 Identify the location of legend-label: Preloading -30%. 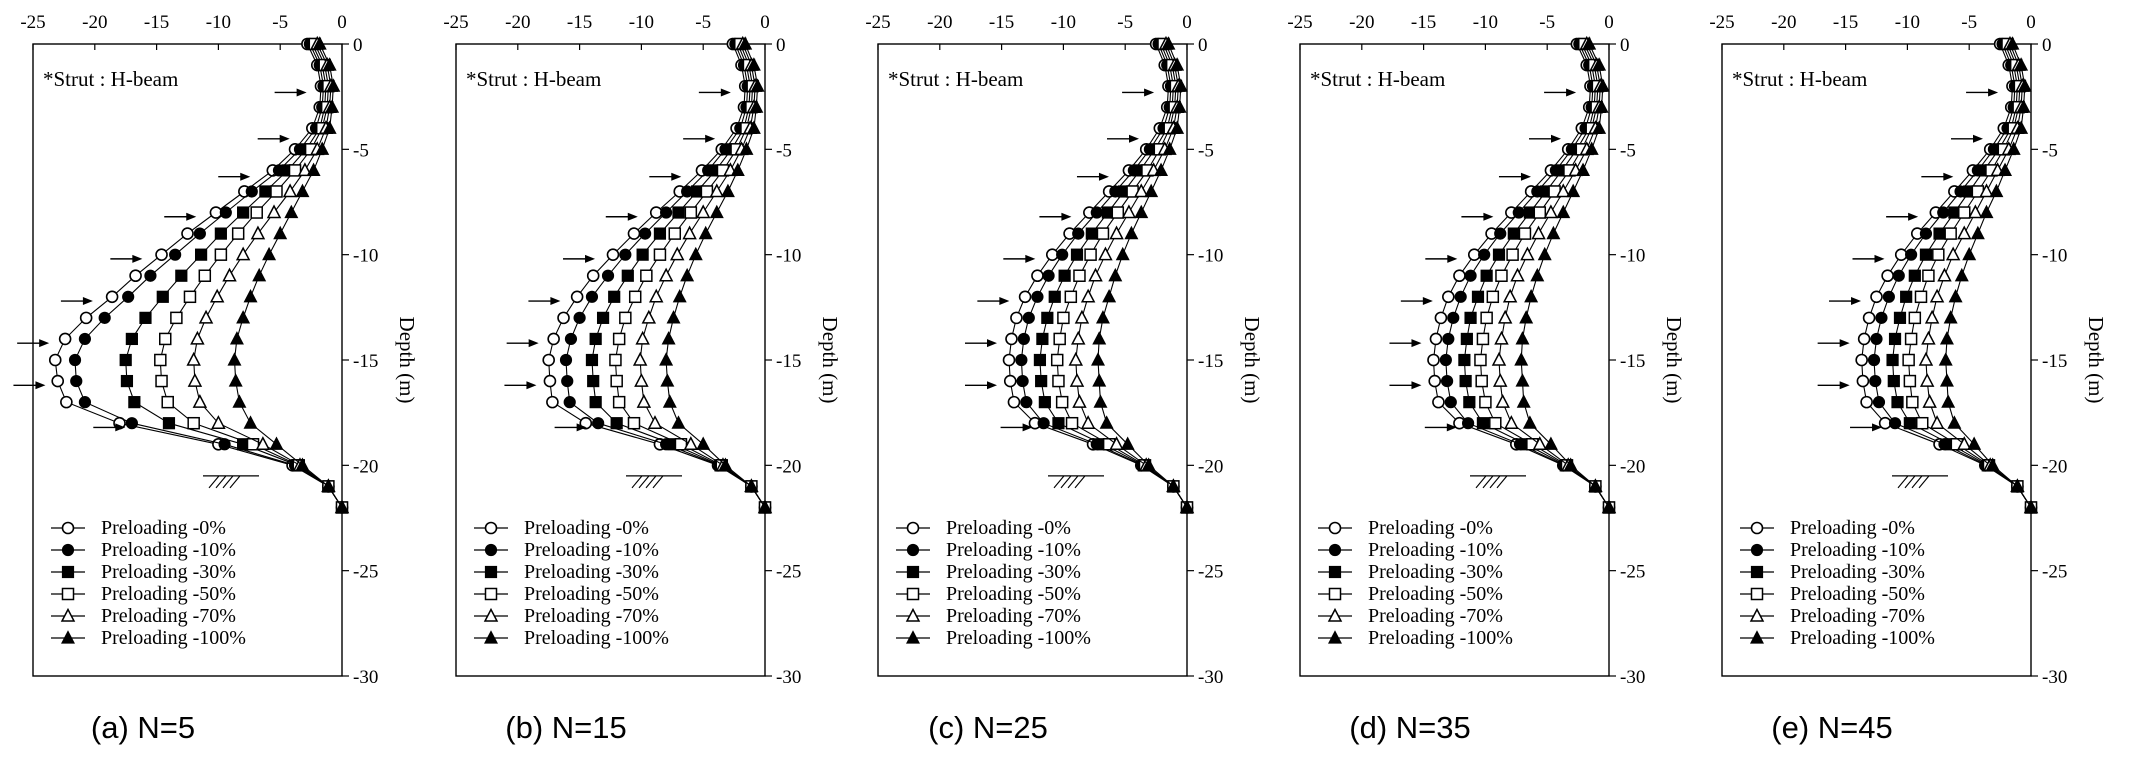
(1857, 572).